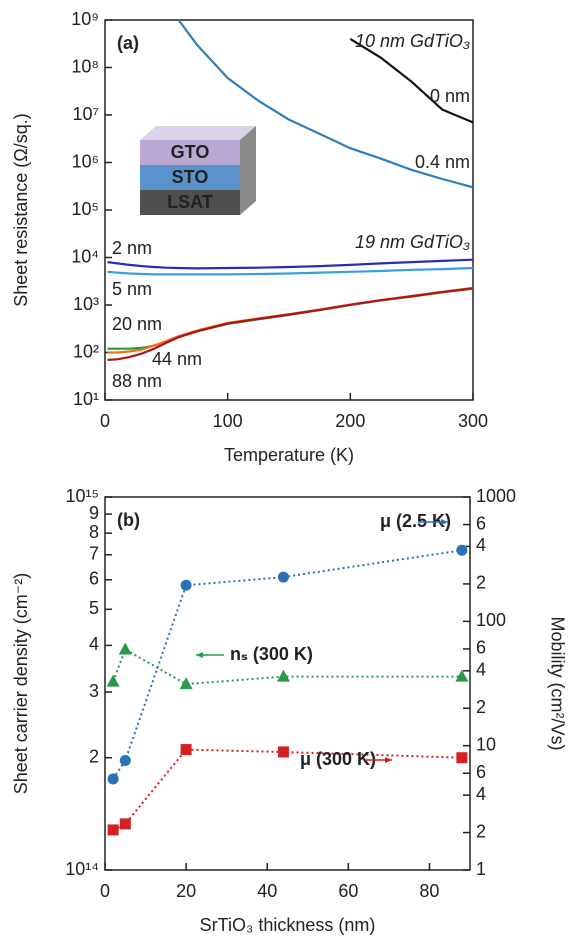  What do you see at coordinates (496, 496) in the screenshot?
I see `y2-tick-label: 1000` at bounding box center [496, 496].